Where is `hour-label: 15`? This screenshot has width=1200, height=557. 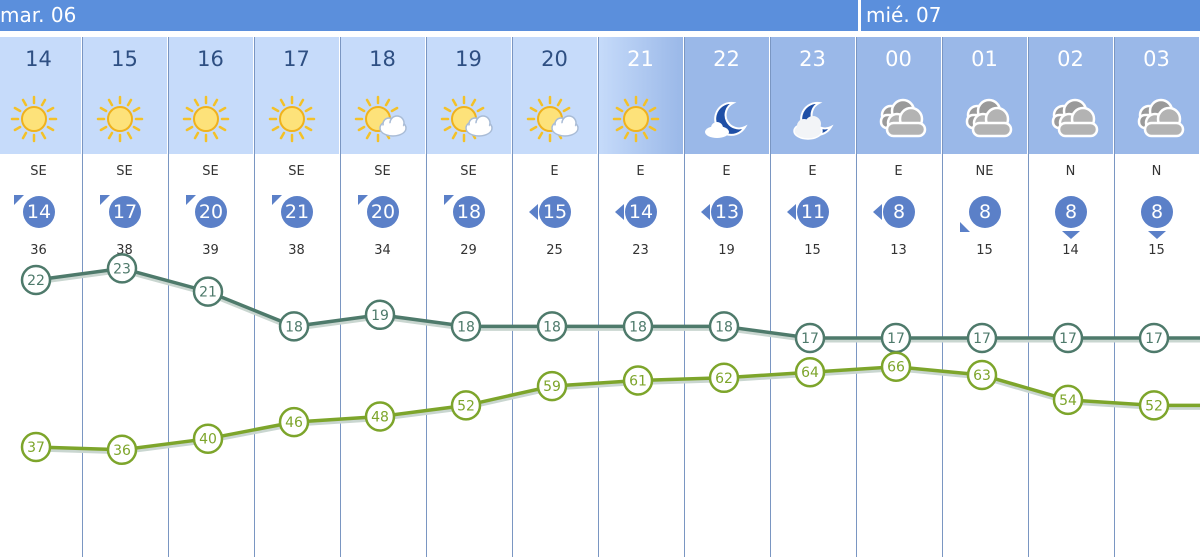 hour-label: 15 is located at coordinates (124, 59).